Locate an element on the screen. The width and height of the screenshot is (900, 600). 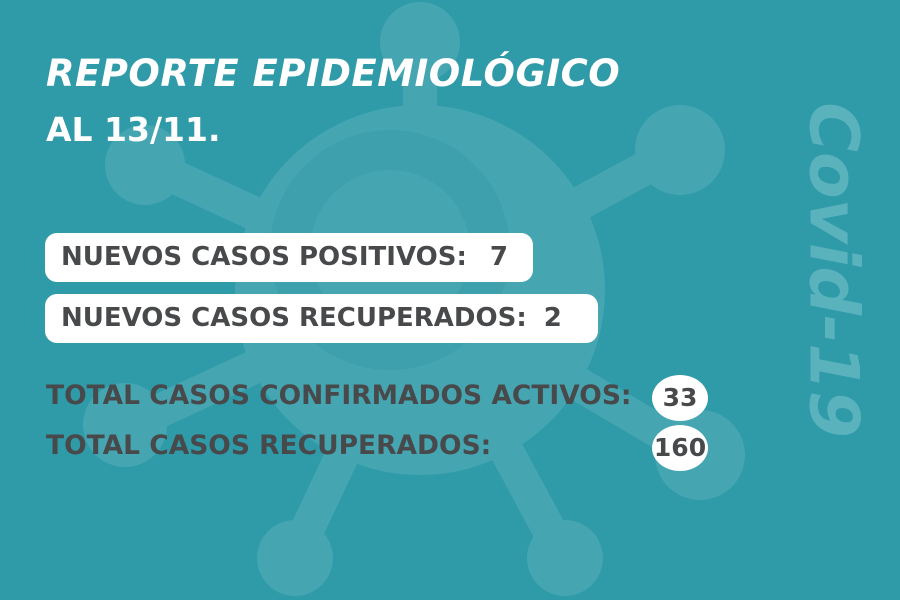
total-active-label: TOTAL CASOS CONFIRMADOS ACTIVOS: is located at coordinates (339, 395).